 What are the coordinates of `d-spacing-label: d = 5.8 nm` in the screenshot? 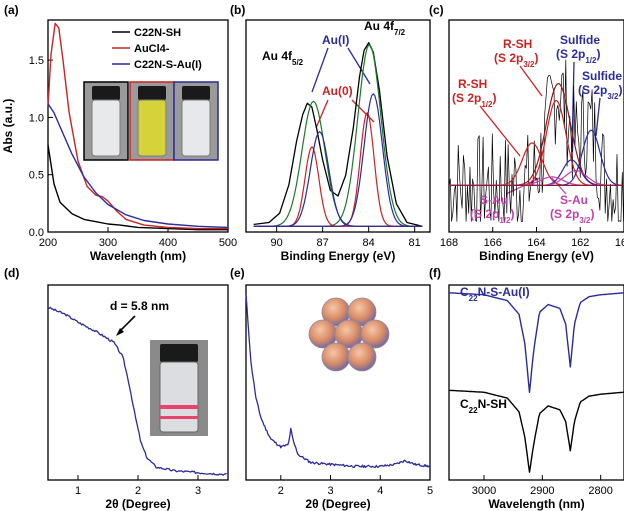 It's located at (139, 306).